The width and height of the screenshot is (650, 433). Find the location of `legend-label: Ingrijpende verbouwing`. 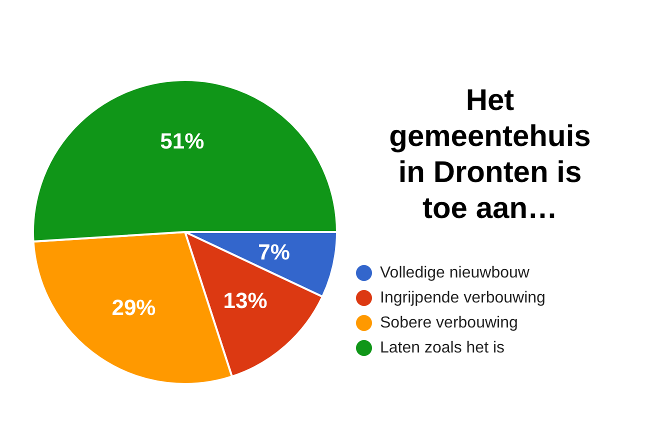

legend-label: Ingrijpende verbouwing is located at coordinates (463, 298).